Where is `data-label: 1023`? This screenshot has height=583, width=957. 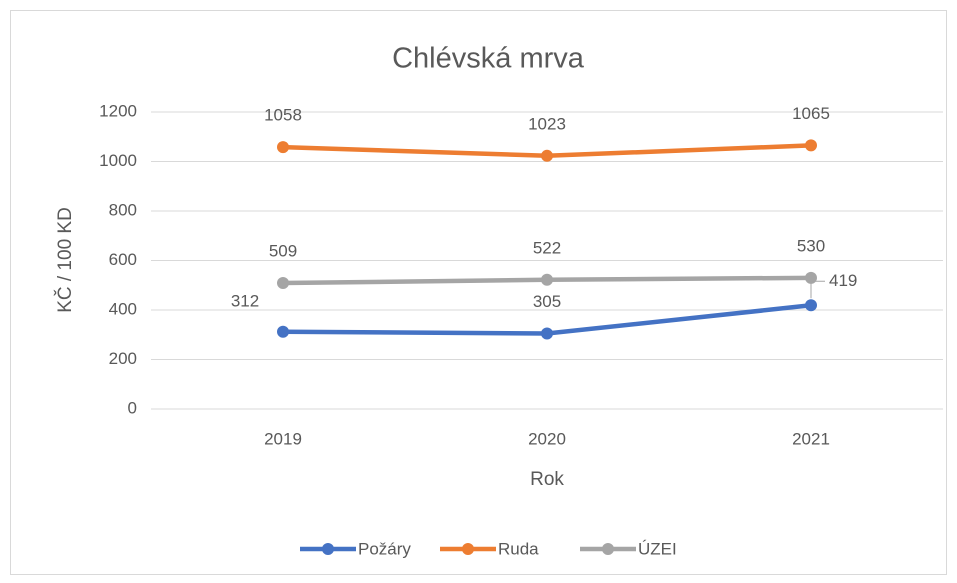
data-label: 1023 is located at coordinates (547, 123).